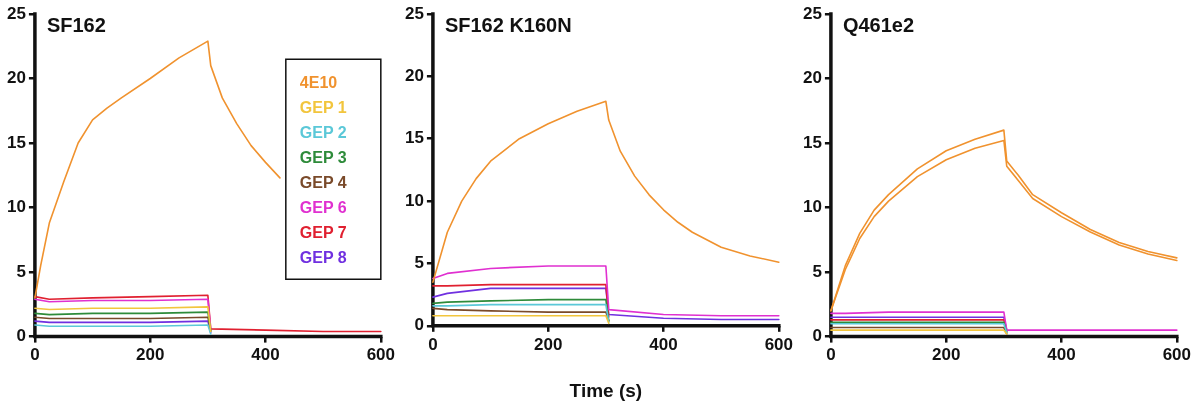  What do you see at coordinates (318, 83) in the screenshot?
I see `text: 4E10` at bounding box center [318, 83].